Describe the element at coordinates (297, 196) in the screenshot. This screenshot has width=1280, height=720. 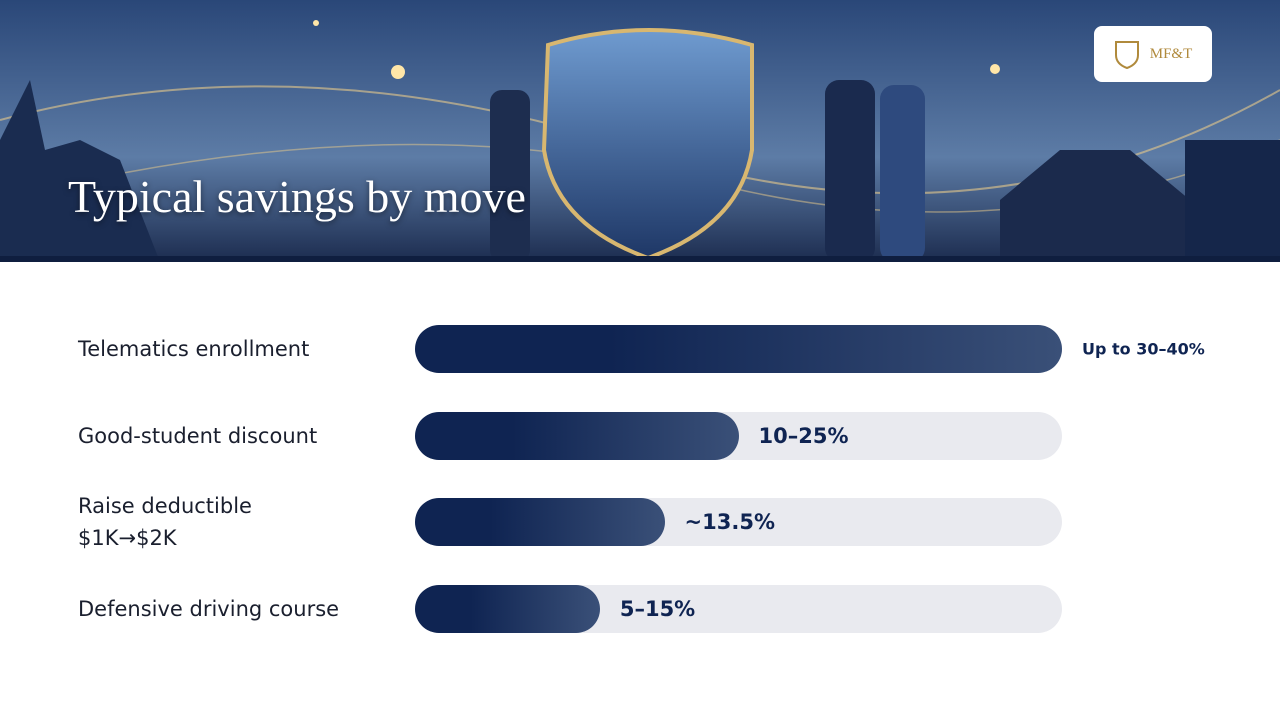
I see `title: Typical savings by move` at that location.